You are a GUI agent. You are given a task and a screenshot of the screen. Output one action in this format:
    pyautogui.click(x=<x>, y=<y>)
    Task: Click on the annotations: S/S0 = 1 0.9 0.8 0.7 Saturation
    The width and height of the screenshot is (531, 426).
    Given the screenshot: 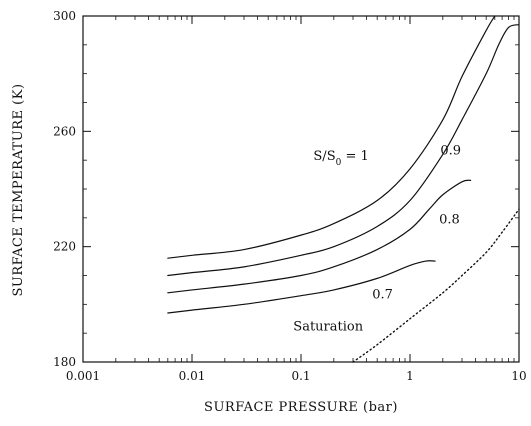 What is the action you would take?
    pyautogui.click(x=377, y=238)
    